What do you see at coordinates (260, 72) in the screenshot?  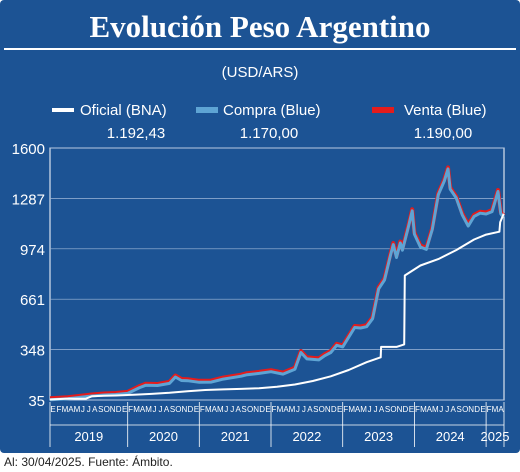 I see `chart-subtitle: (USD/ARS)` at bounding box center [260, 72].